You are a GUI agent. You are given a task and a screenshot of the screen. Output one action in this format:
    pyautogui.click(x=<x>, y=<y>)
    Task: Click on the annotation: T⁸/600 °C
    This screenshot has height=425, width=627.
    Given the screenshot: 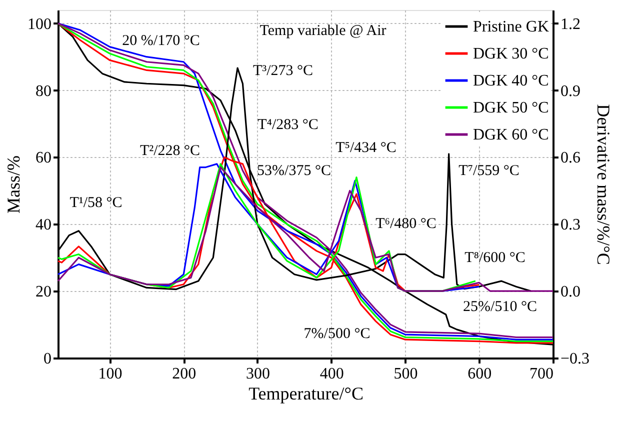 What is the action you would take?
    pyautogui.click(x=495, y=258)
    